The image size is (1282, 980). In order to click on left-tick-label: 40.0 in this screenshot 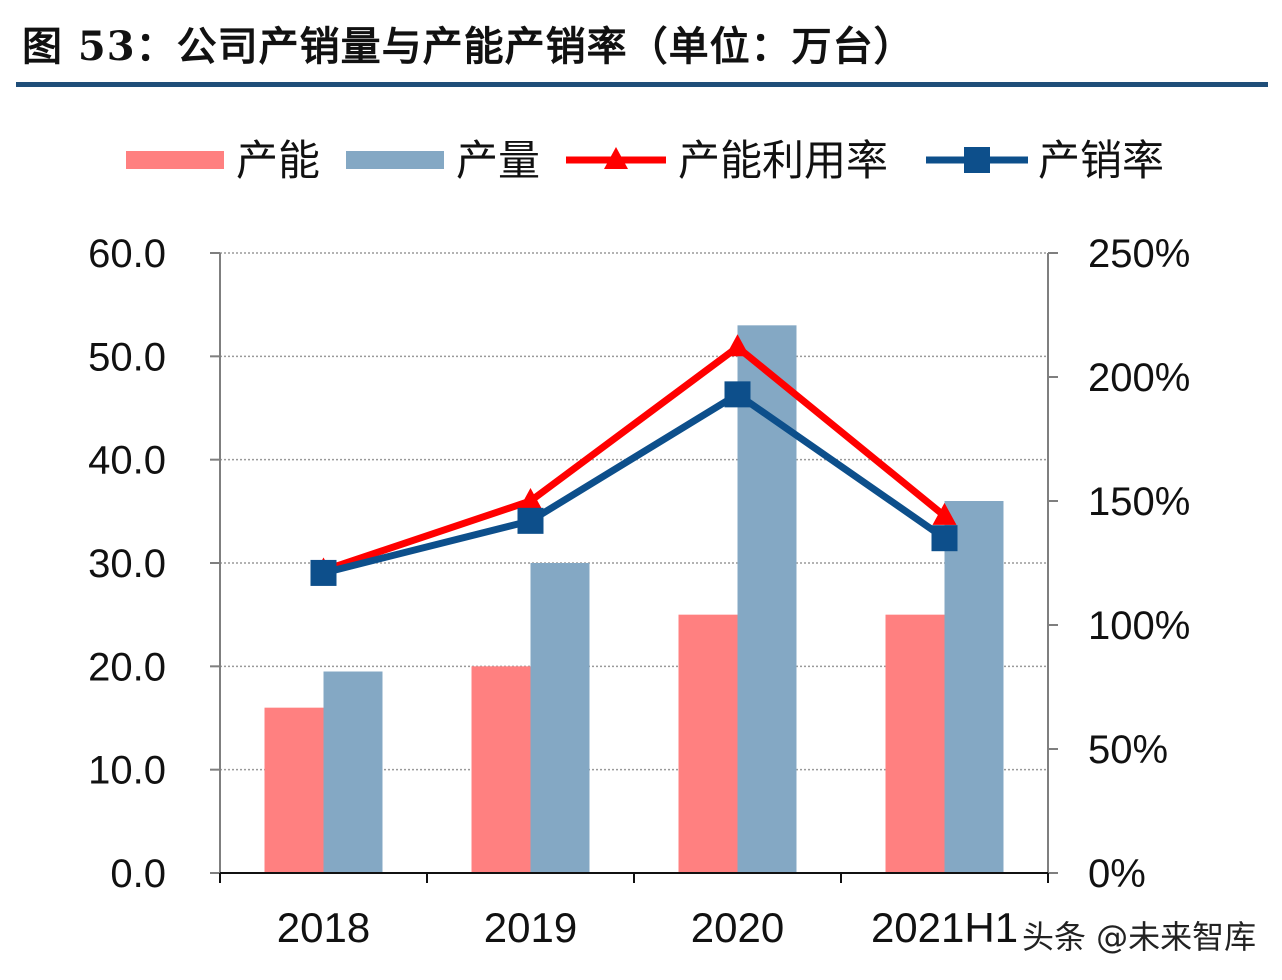, I will do `click(127, 461)`.